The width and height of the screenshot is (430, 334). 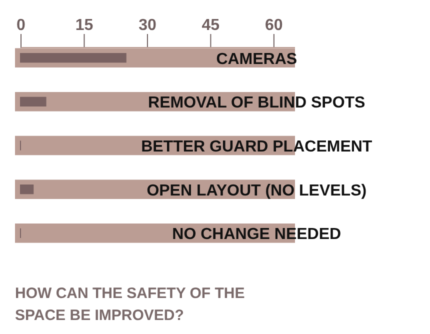 What do you see at coordinates (256, 147) in the screenshot?
I see `y-tick-label: BETTER GUARD PLACEMENT` at bounding box center [256, 147].